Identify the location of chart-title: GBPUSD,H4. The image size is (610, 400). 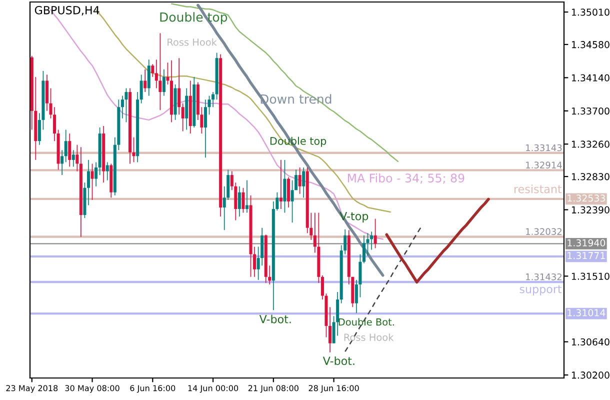
(67, 11).